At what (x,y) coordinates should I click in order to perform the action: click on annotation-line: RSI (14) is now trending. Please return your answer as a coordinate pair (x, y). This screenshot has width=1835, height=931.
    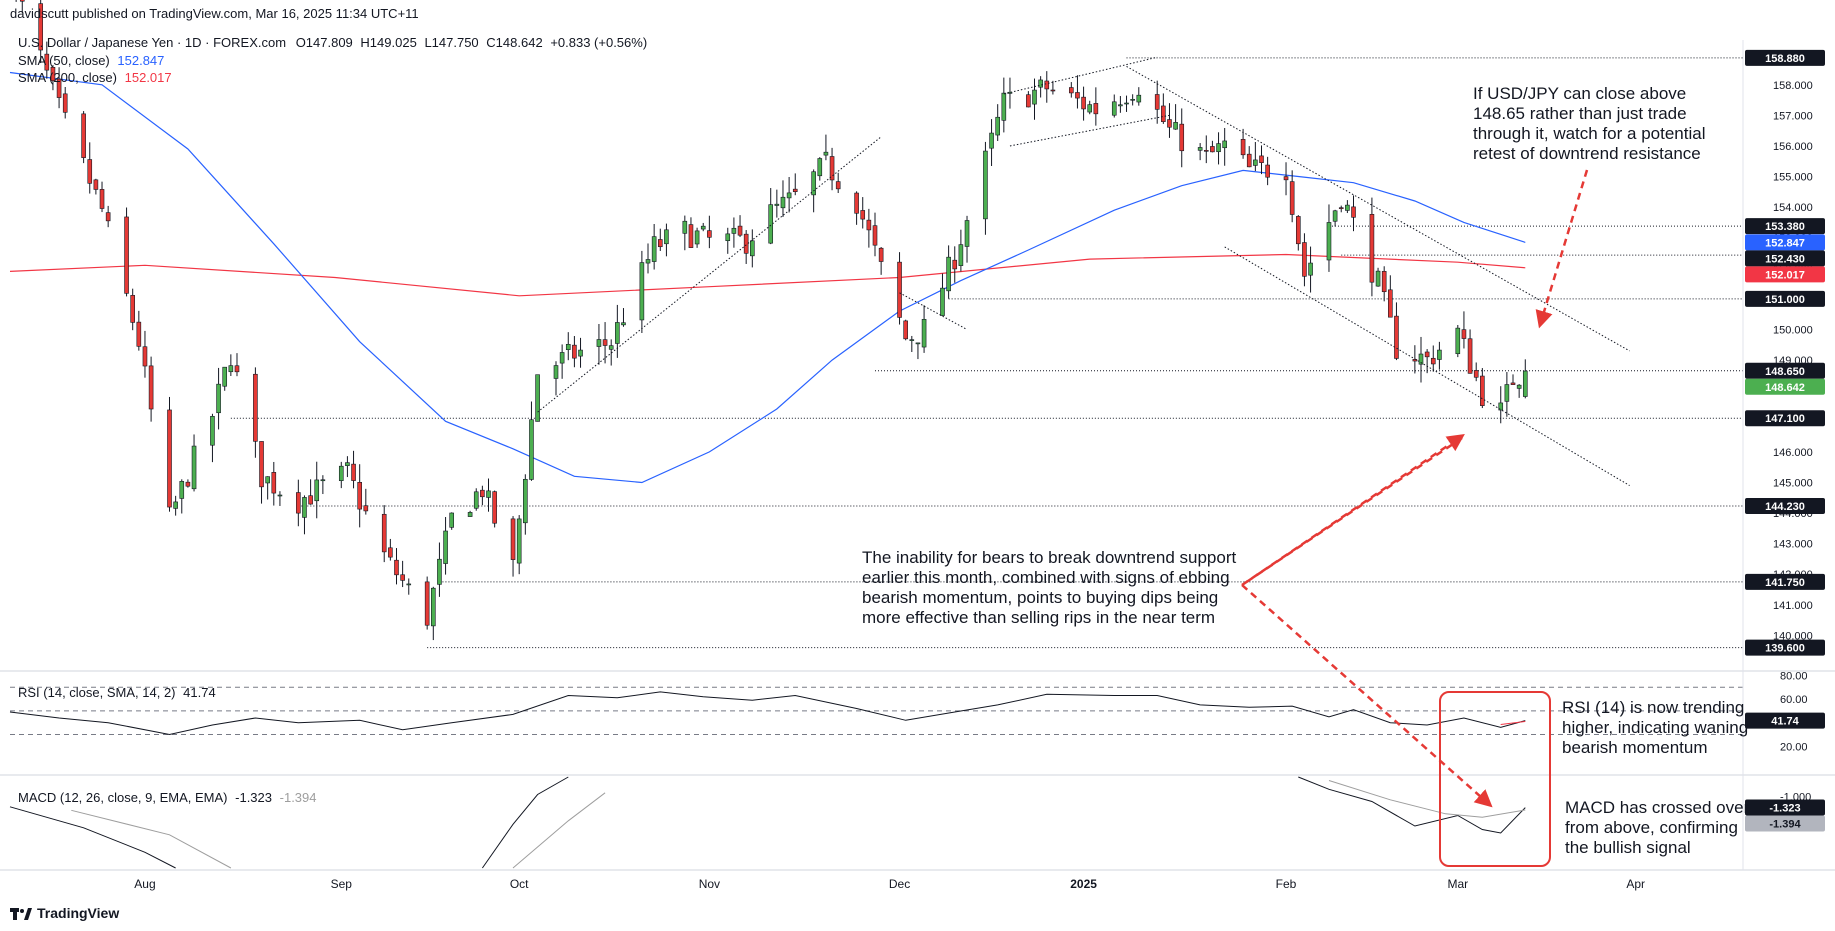
    Looking at the image, I should click on (1653, 707).